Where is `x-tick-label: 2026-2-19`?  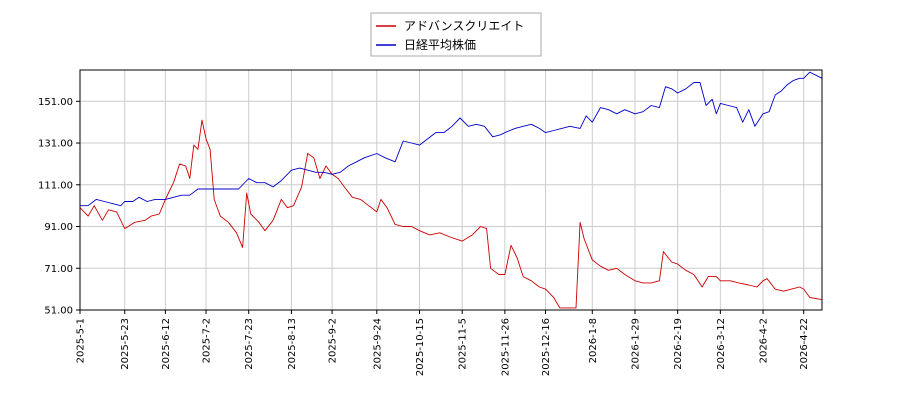 x-tick-label: 2026-2-19 is located at coordinates (678, 344).